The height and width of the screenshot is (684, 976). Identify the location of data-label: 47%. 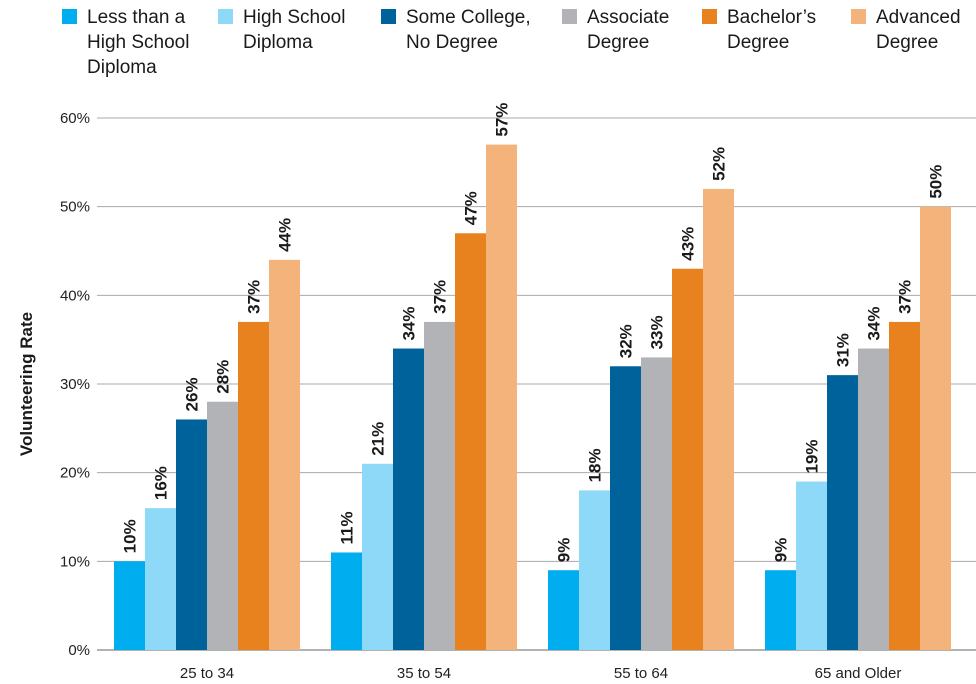
(471, 208).